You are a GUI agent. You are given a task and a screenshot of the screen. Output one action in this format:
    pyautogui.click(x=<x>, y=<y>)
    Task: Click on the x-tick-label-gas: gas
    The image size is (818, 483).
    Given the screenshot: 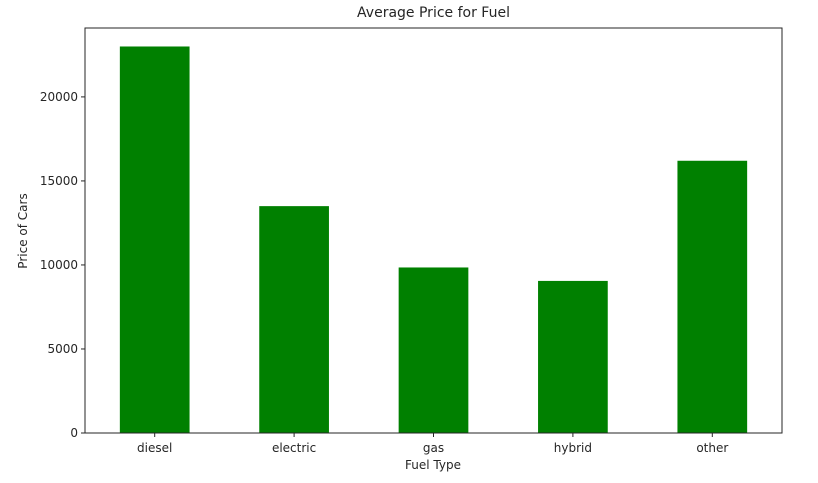 What is the action you would take?
    pyautogui.click(x=433, y=448)
    